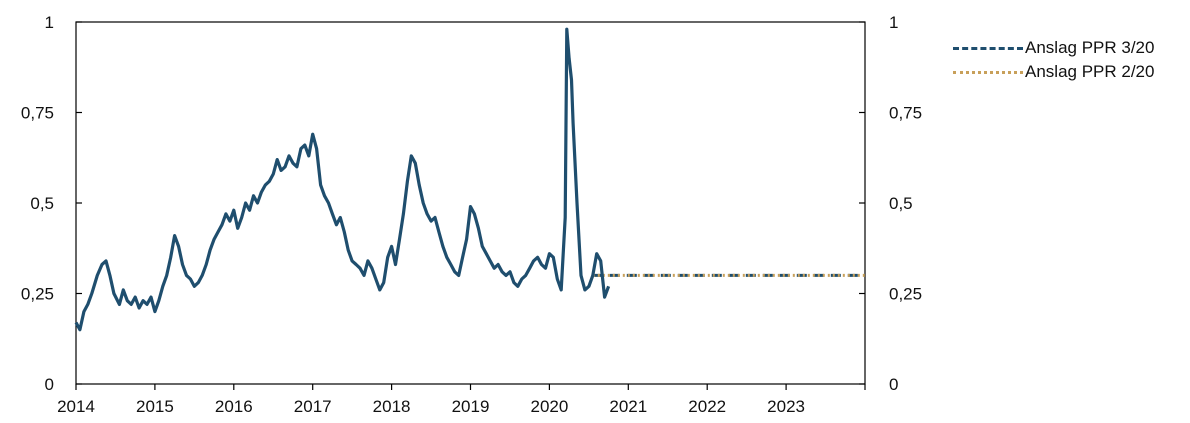  I want to click on right-y-tick-label: 0,25, so click(905, 294).